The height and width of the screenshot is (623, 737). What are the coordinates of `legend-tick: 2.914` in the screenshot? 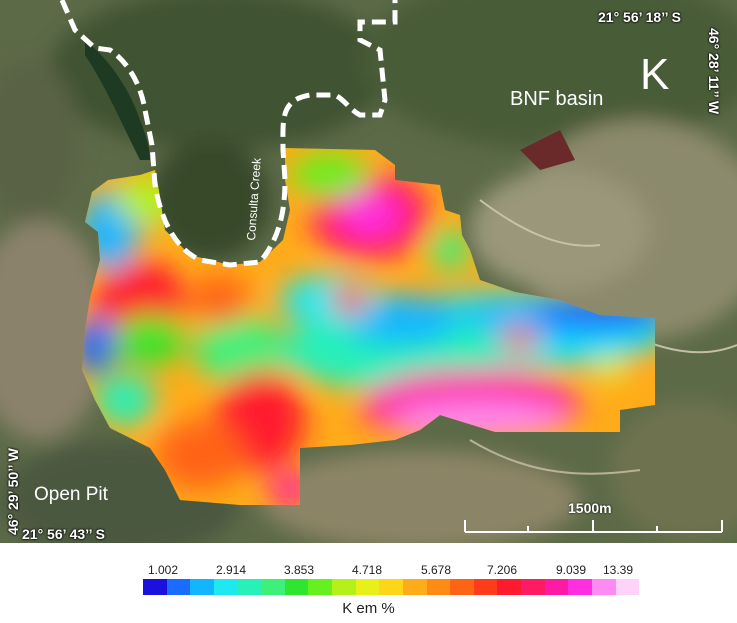 It's located at (231, 570).